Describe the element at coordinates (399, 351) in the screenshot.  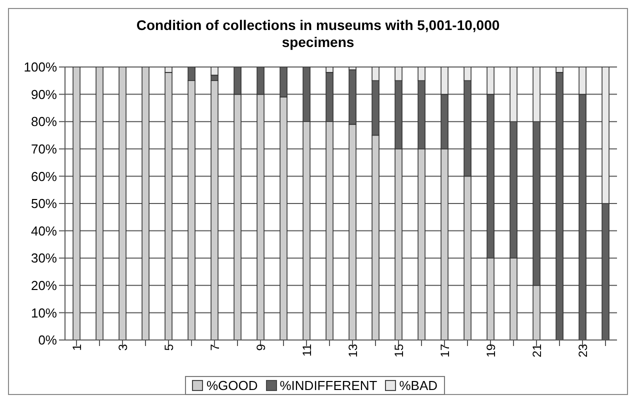
I see `x-tick-label: 15` at that location.